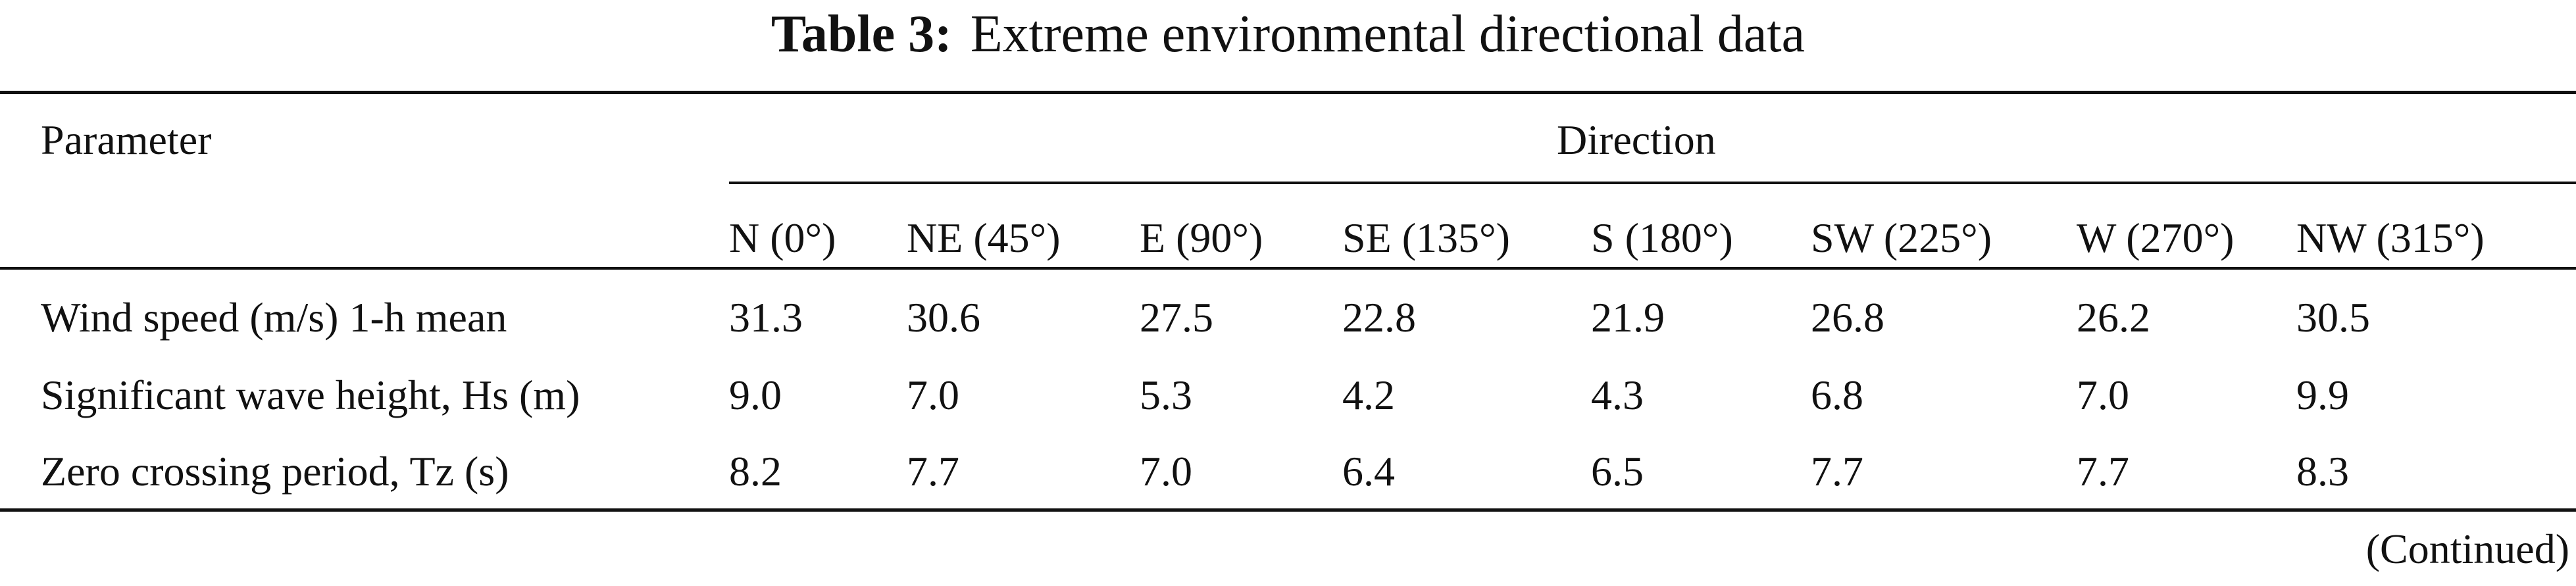 The width and height of the screenshot is (2576, 586). I want to click on direction-column-header: W (270°), so click(2156, 237).